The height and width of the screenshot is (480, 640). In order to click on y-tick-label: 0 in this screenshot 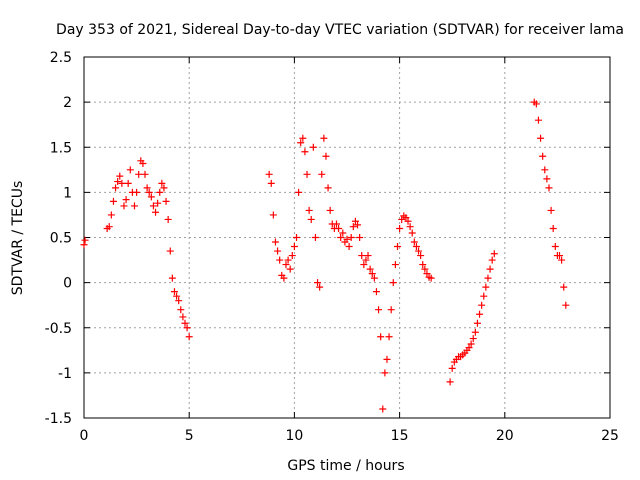, I will do `click(67, 284)`.